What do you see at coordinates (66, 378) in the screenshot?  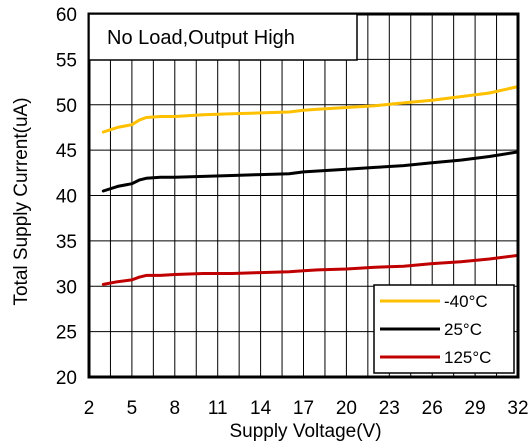 I see `y-tick-label: 20` at bounding box center [66, 378].